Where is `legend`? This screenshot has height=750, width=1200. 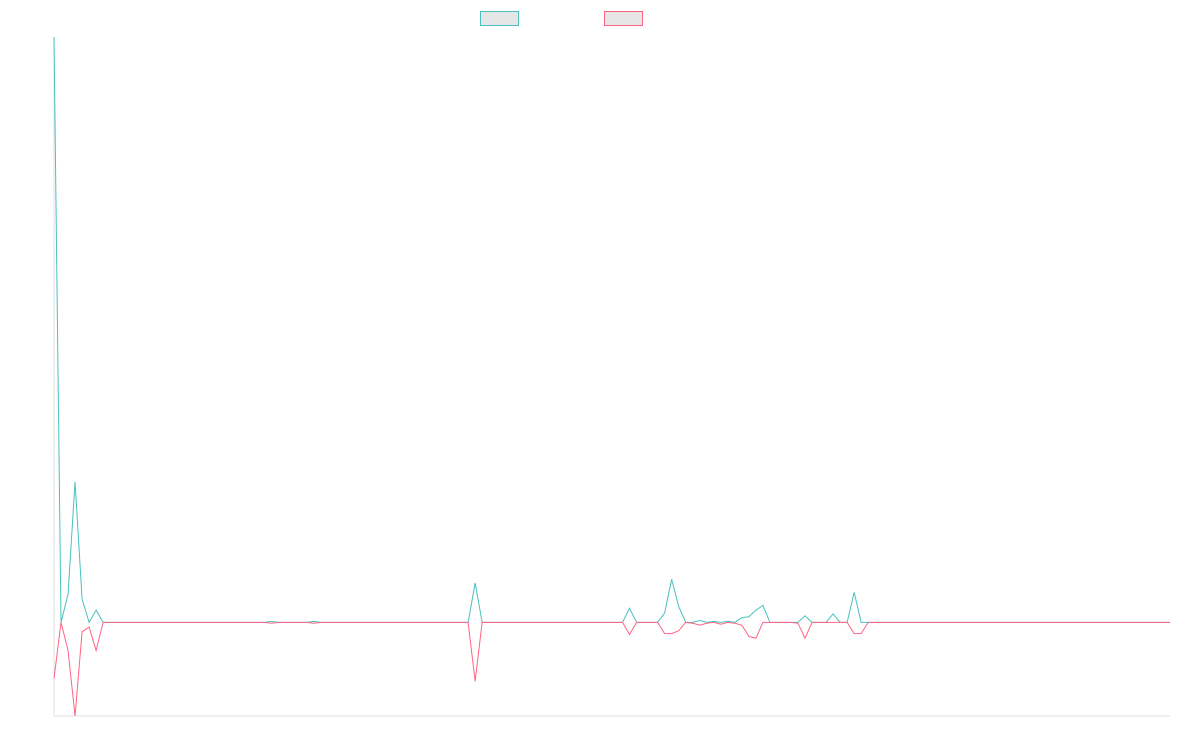
legend is located at coordinates (600, 18).